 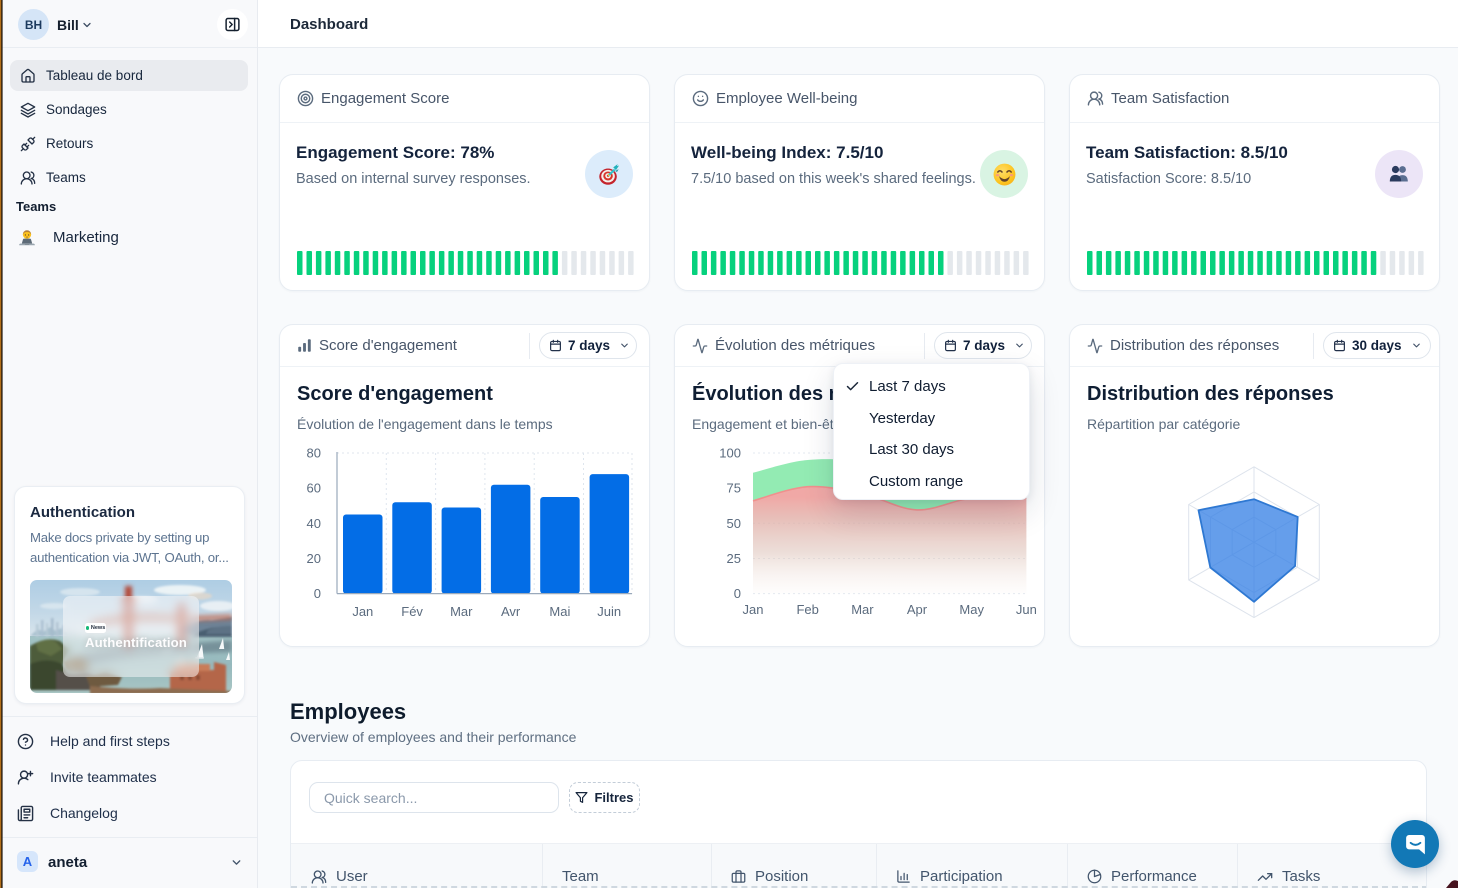 What do you see at coordinates (734, 488) in the screenshot?
I see `svg-text: 75` at bounding box center [734, 488].